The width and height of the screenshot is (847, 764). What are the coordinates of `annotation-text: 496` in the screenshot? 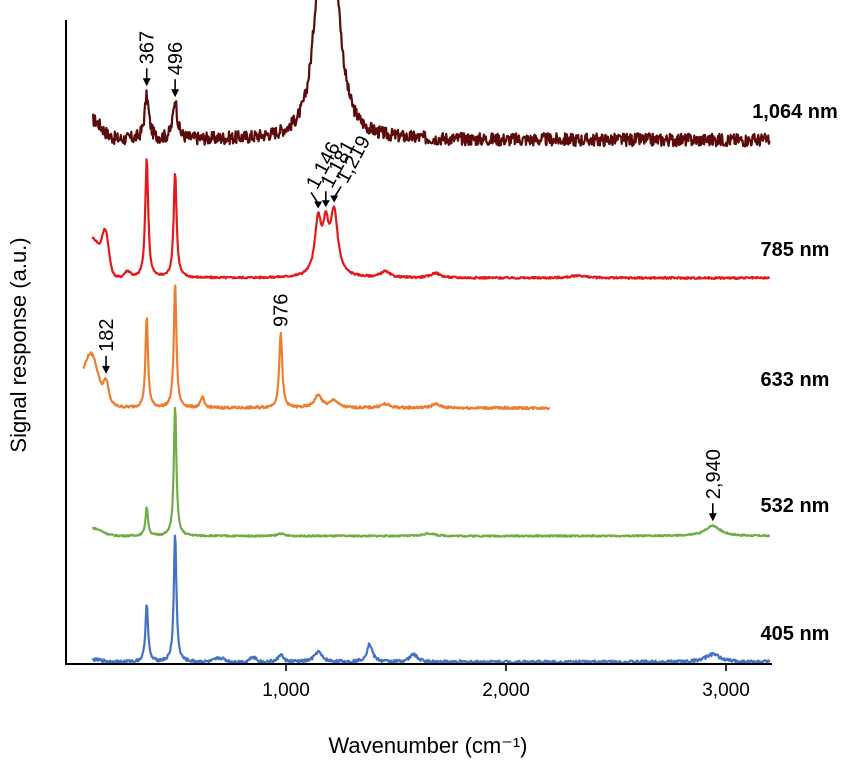 It's located at (176, 58).